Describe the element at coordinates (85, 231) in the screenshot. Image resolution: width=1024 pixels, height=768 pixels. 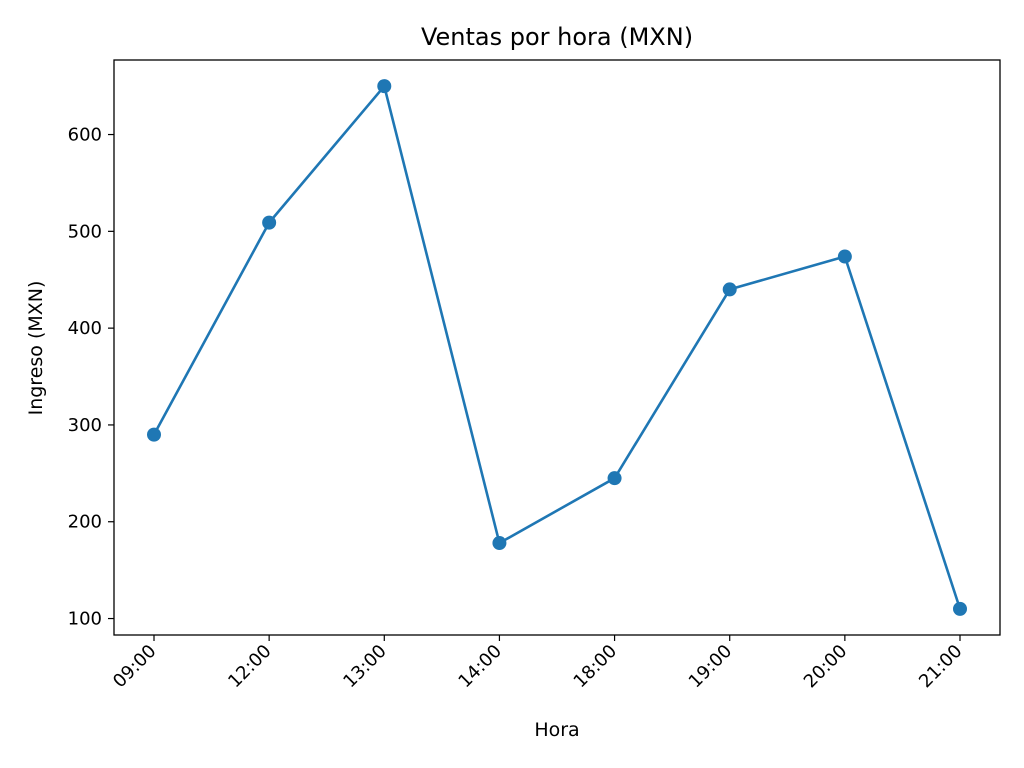
I see `y-tick-label: 500` at that location.